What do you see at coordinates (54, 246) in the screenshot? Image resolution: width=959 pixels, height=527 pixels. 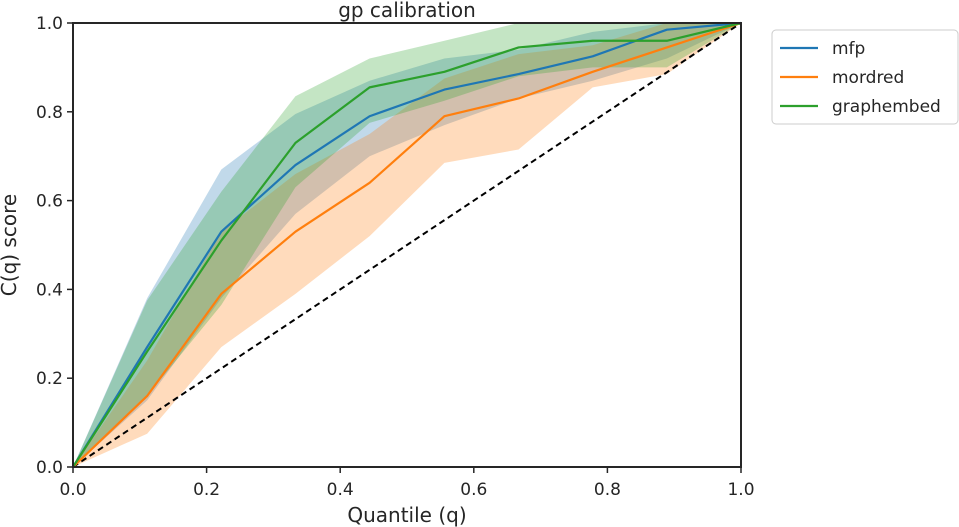 I see `y-axis: 0.0 0.2 0.4 0.6 0.8 1.0` at bounding box center [54, 246].